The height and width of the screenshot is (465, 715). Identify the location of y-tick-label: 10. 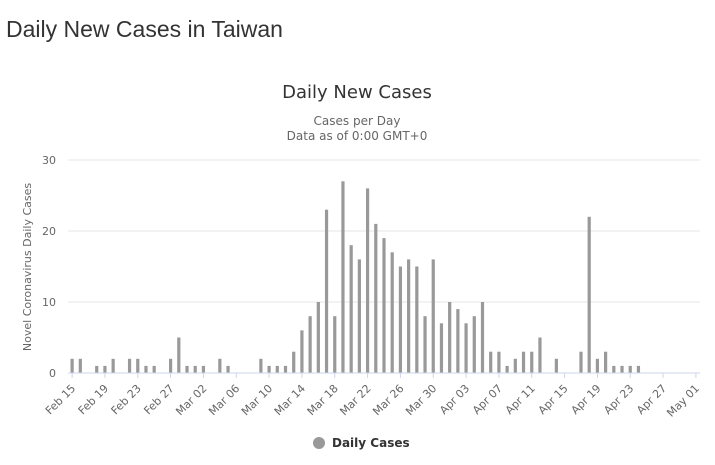
(49, 302).